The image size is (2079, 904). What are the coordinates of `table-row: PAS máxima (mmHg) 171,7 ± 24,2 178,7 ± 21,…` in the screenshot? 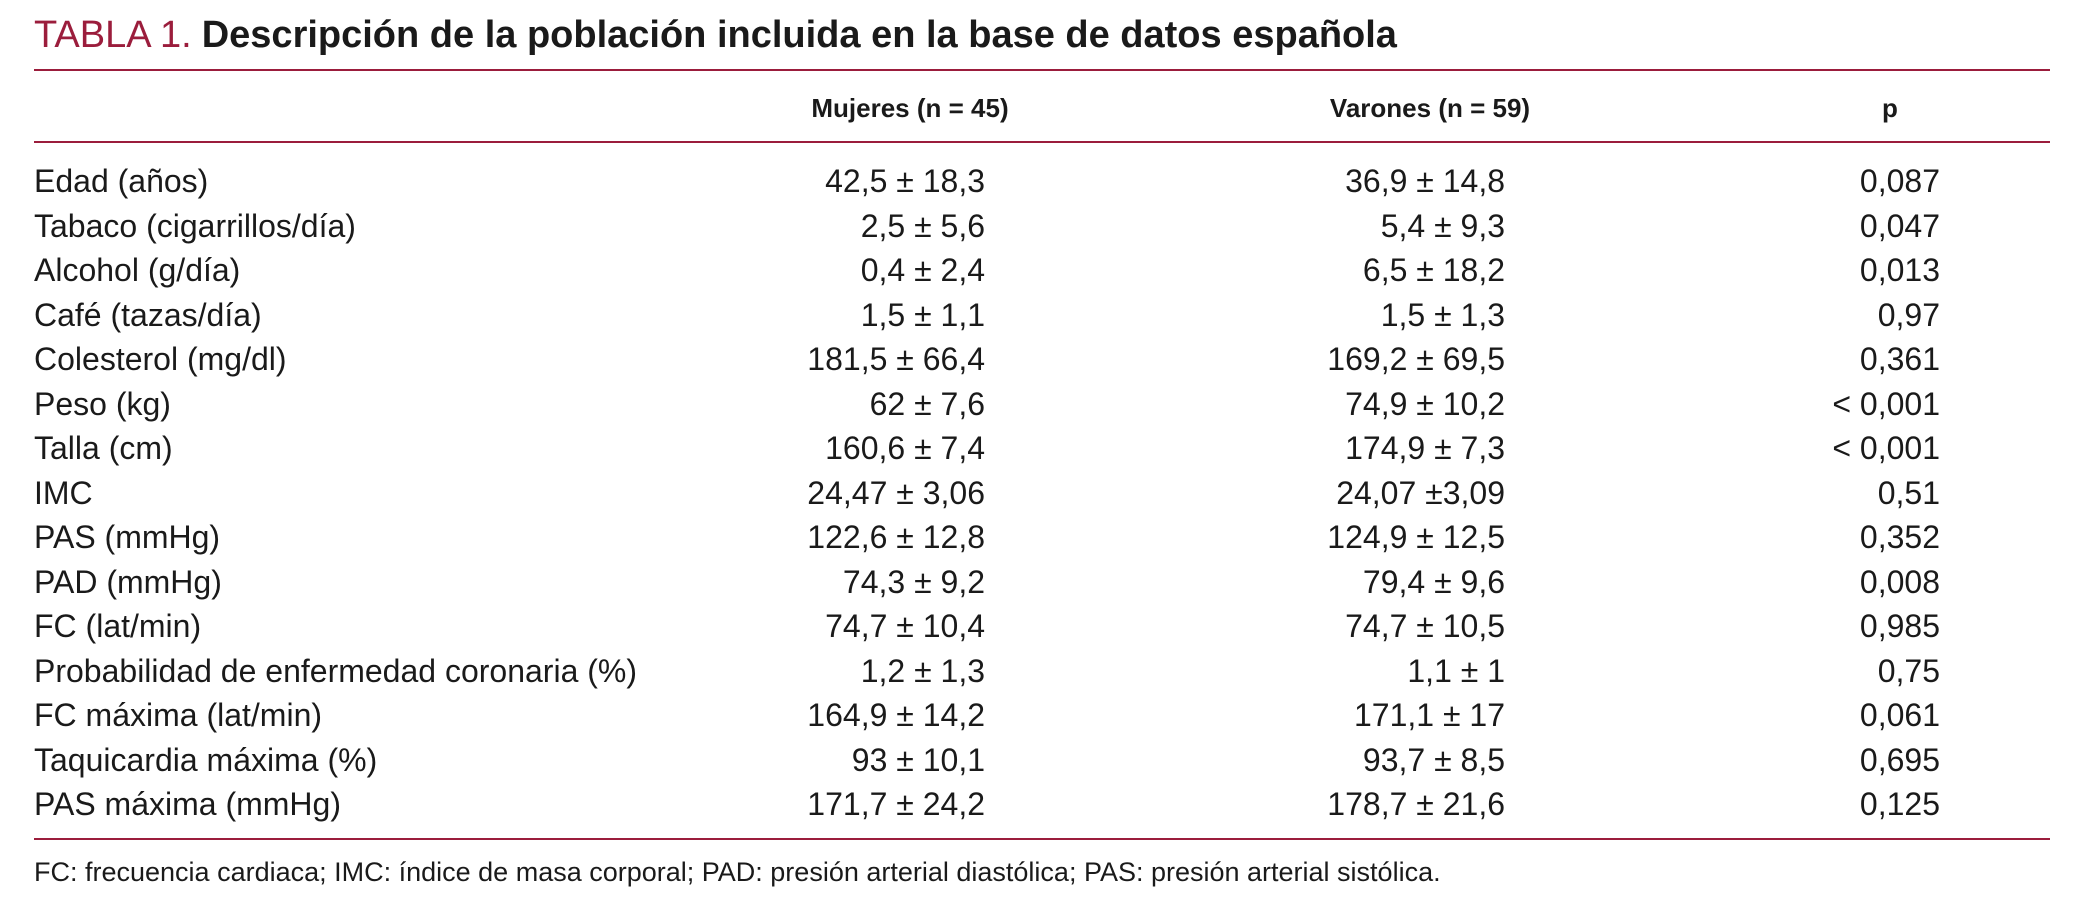 It's located at (1039, 804).